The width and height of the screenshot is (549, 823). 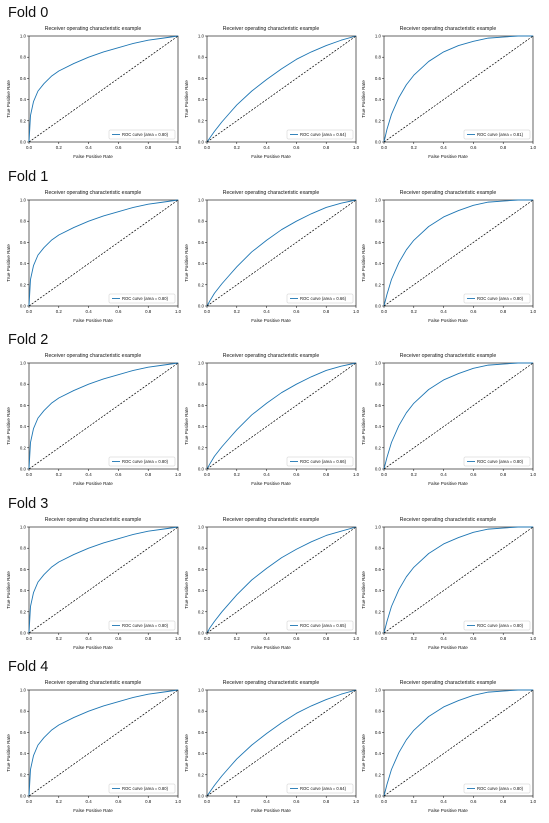 What do you see at coordinates (323, 461) in the screenshot?
I see `legend-label: ROC curve (area = 0.66)` at bounding box center [323, 461].